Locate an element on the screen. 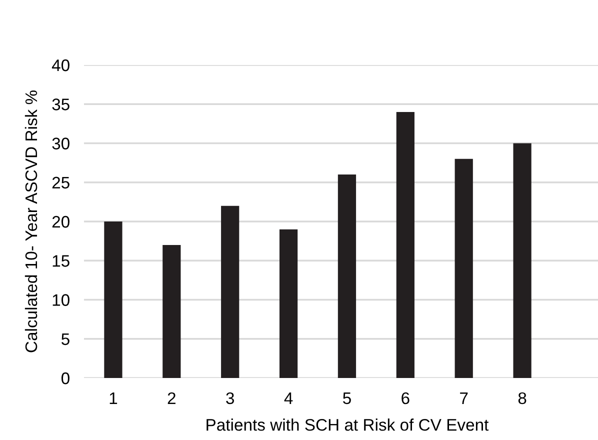 The width and height of the screenshot is (598, 440). y-tick-label: 5 is located at coordinates (66, 339).